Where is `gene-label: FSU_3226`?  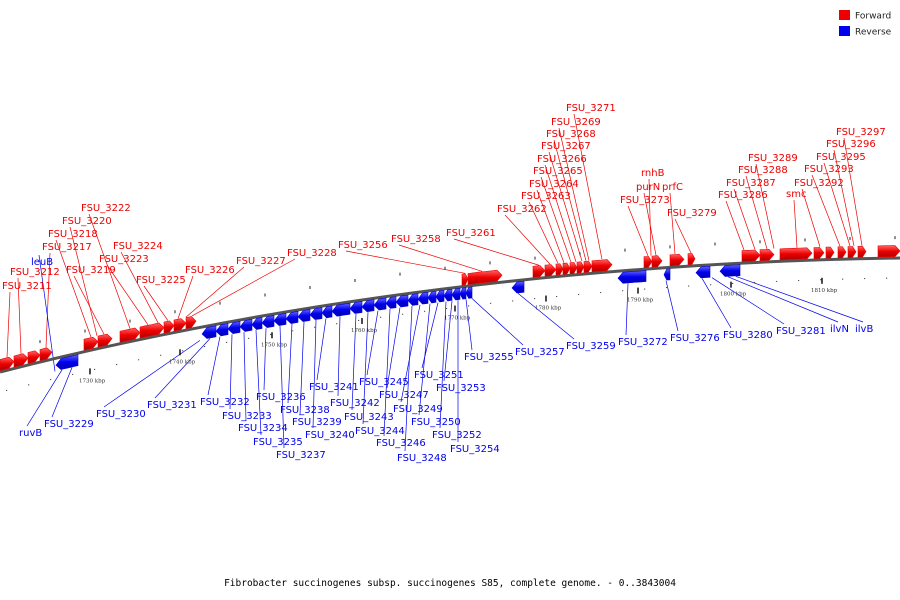 gene-label: FSU_3226 is located at coordinates (210, 270).